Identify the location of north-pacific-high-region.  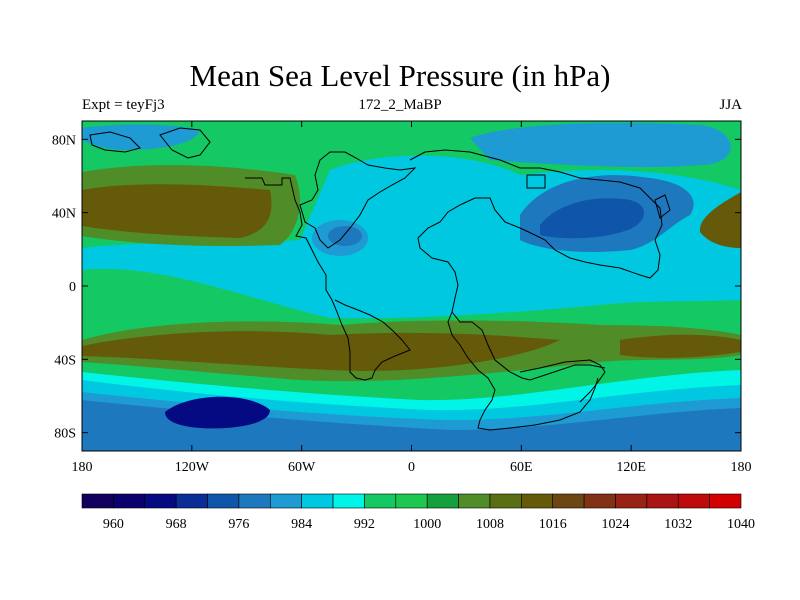
(720, 220).